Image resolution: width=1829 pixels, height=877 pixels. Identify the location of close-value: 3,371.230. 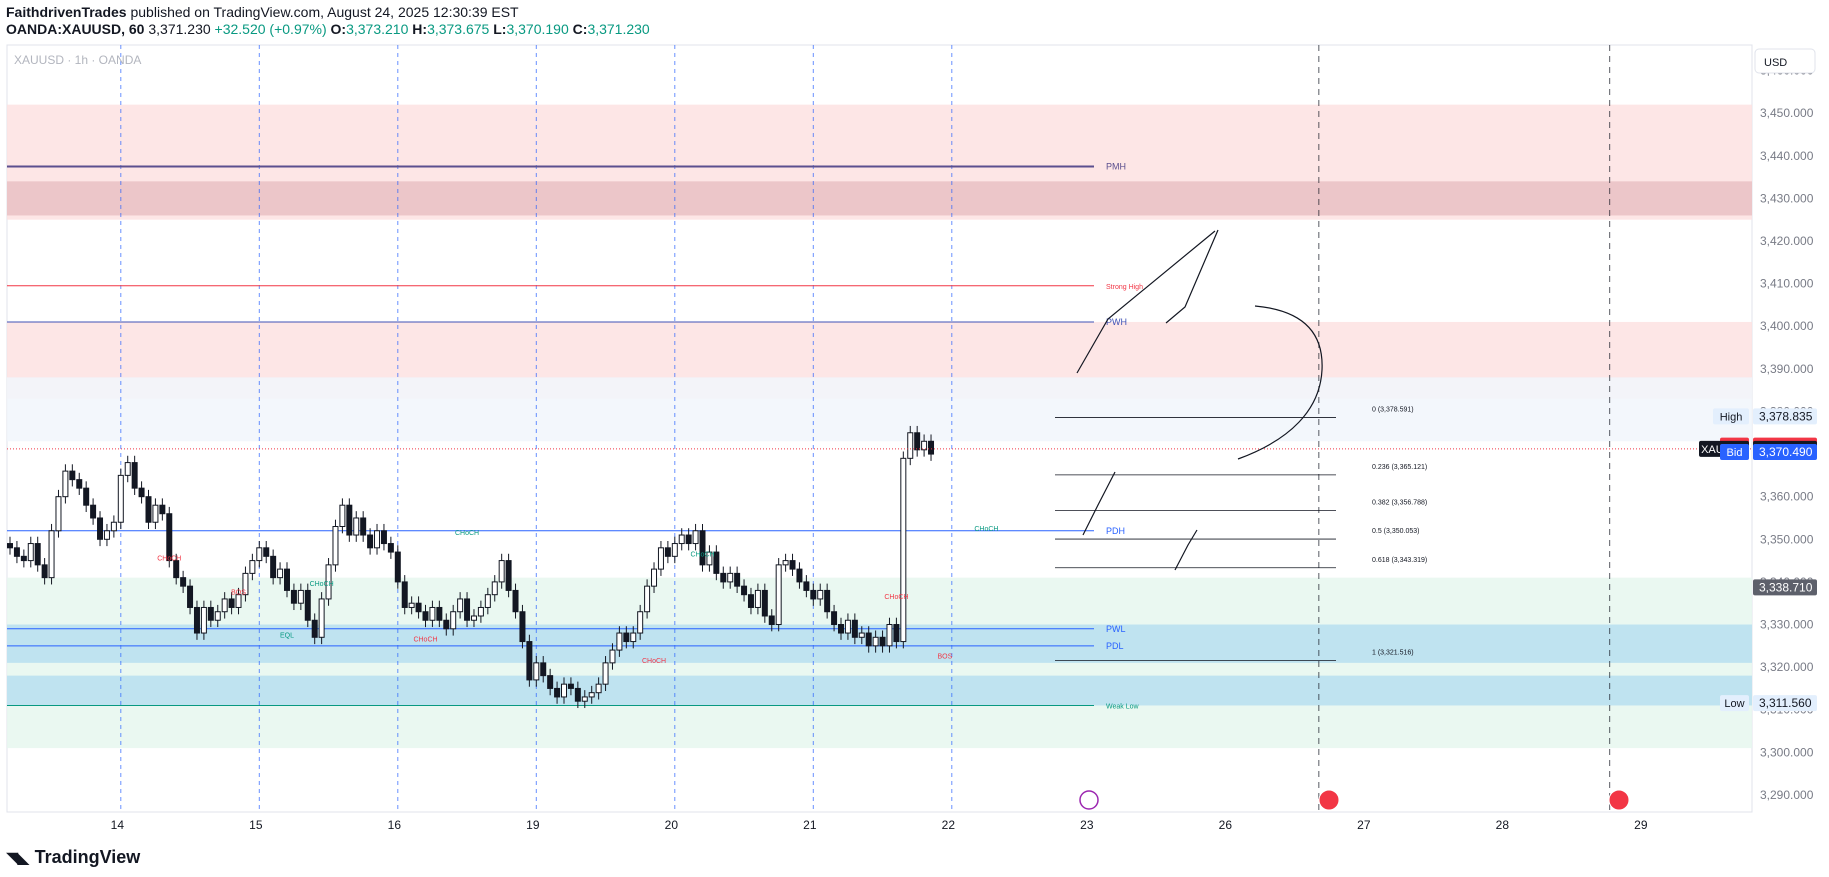
(618, 29).